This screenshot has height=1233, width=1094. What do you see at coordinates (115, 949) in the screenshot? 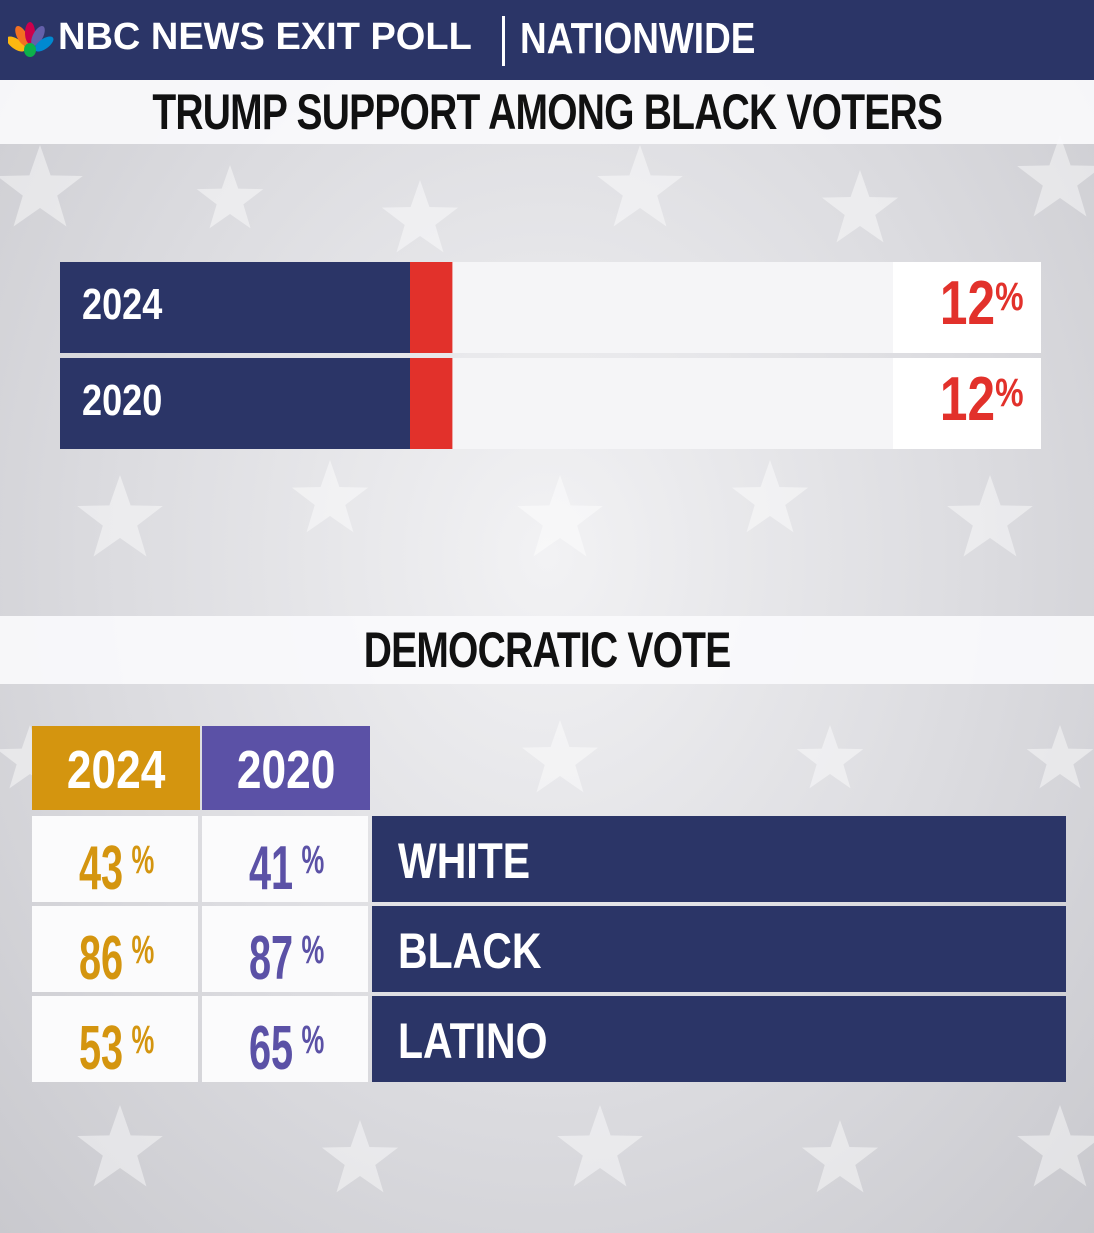
I see `table-cell-2024: 86%` at bounding box center [115, 949].